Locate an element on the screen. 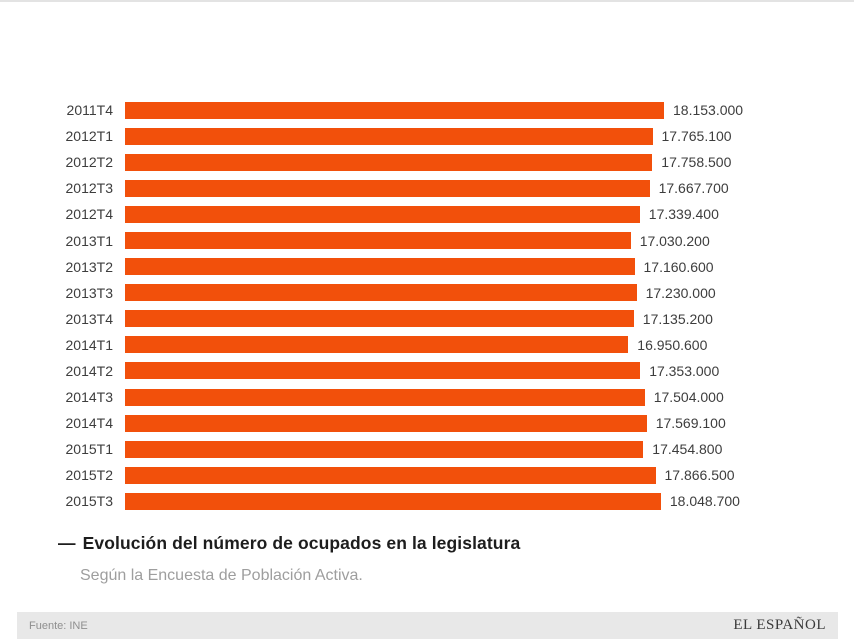  chart-subtitle: Según la Encuesta de Población Activa. is located at coordinates (221, 575).